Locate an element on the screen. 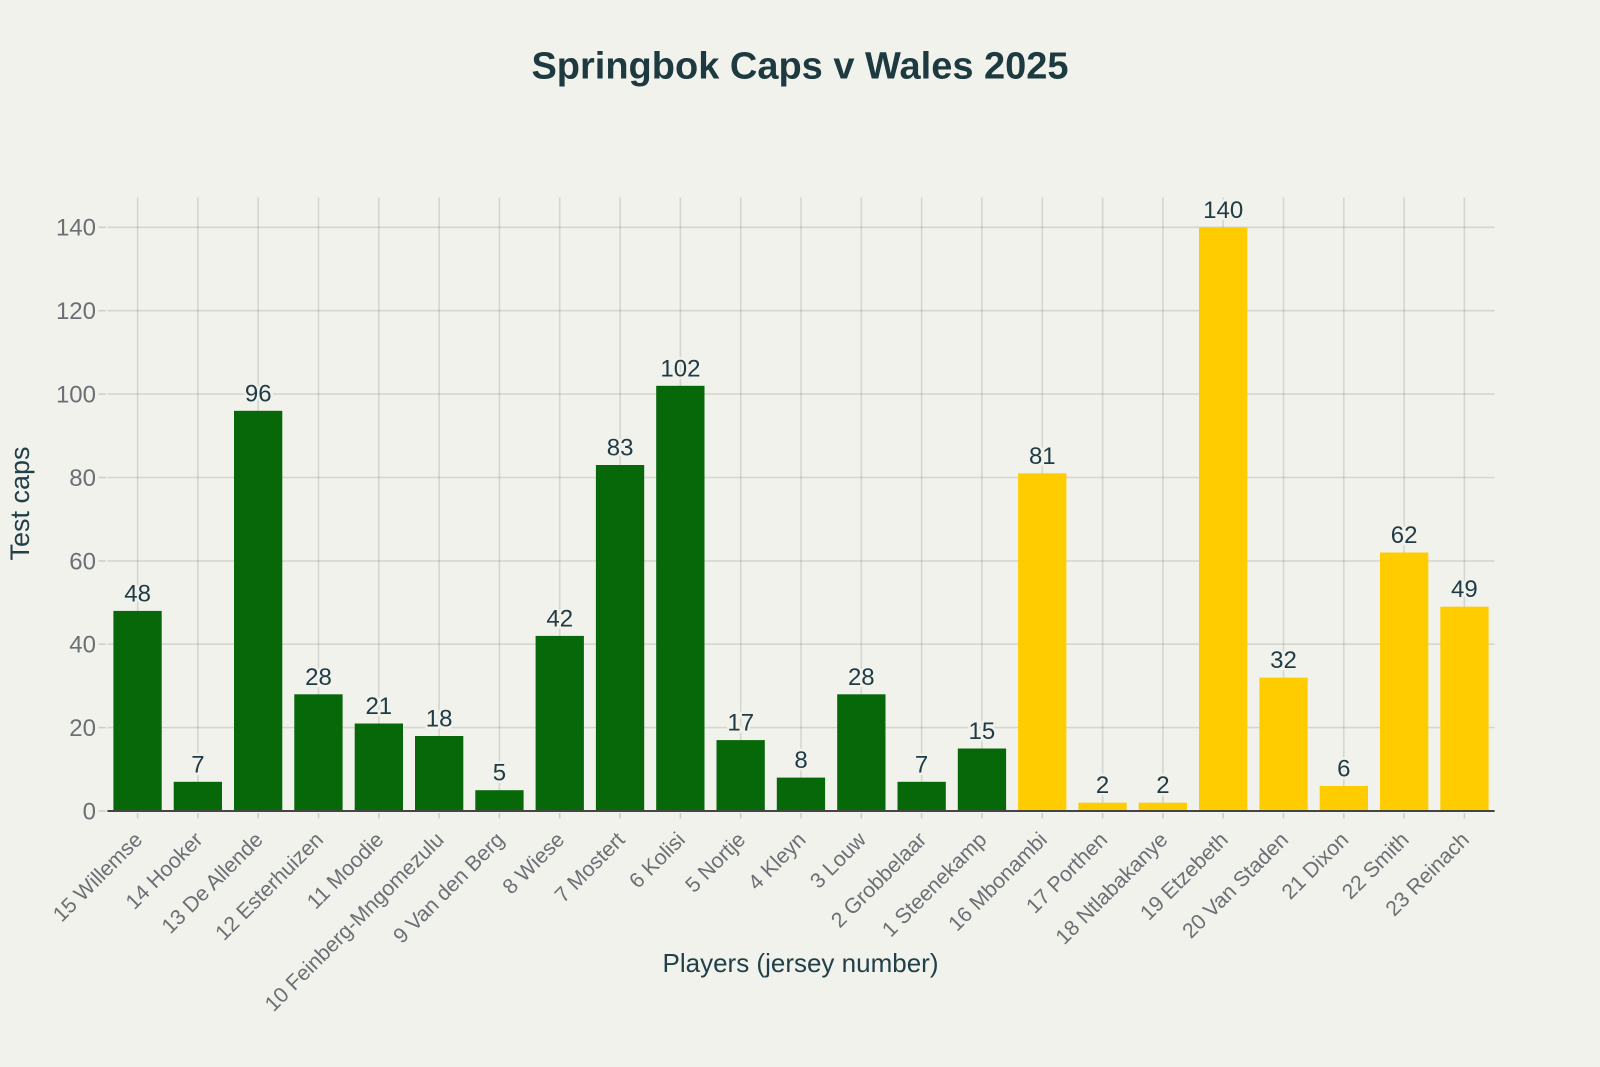 Image resolution: width=1600 pixels, height=1067 pixels. svg-text: 20 is located at coordinates (82, 728).